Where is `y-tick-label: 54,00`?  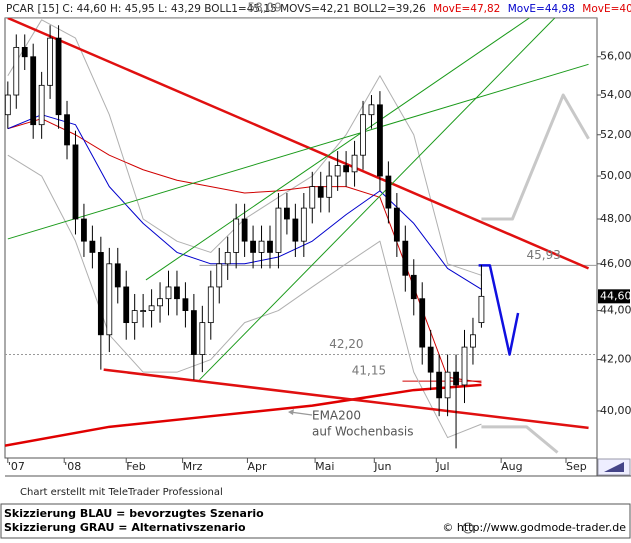 y-tick-label: 54,00 is located at coordinates (615, 94).